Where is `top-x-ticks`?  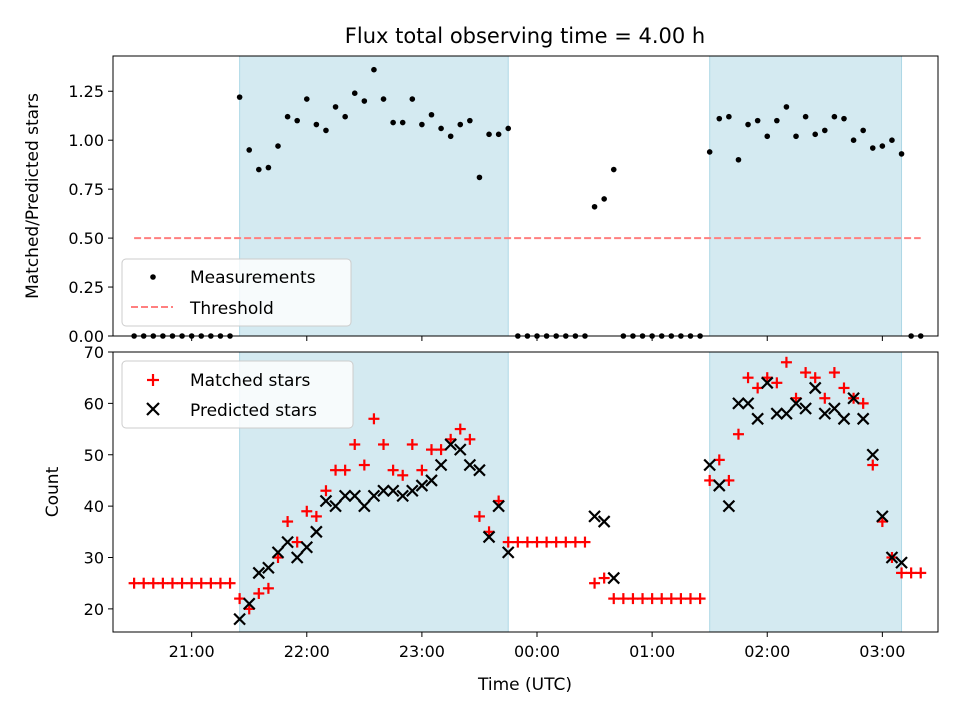
top-x-ticks is located at coordinates (537, 338).